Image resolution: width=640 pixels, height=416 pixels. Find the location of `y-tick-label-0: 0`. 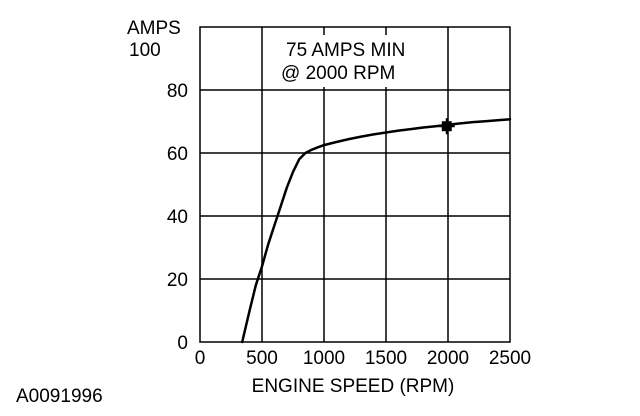

y-tick-label-0: 0 is located at coordinates (182, 343).